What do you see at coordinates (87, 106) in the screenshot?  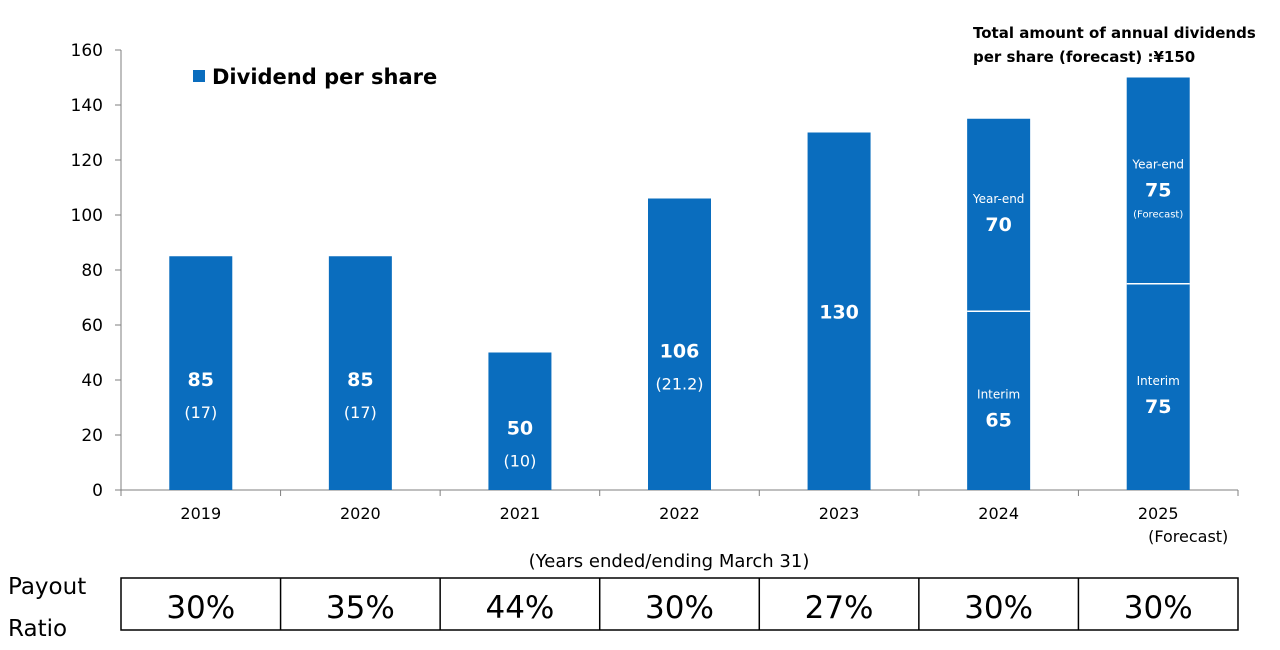 I see `y-tick-label: 140` at bounding box center [87, 106].